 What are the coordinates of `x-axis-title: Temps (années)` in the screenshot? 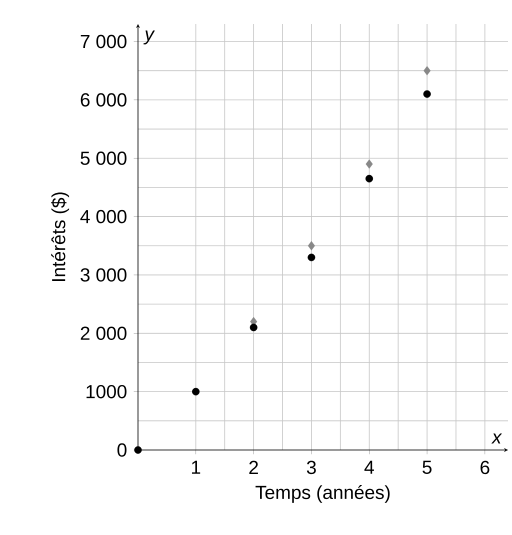 It's located at (323, 493).